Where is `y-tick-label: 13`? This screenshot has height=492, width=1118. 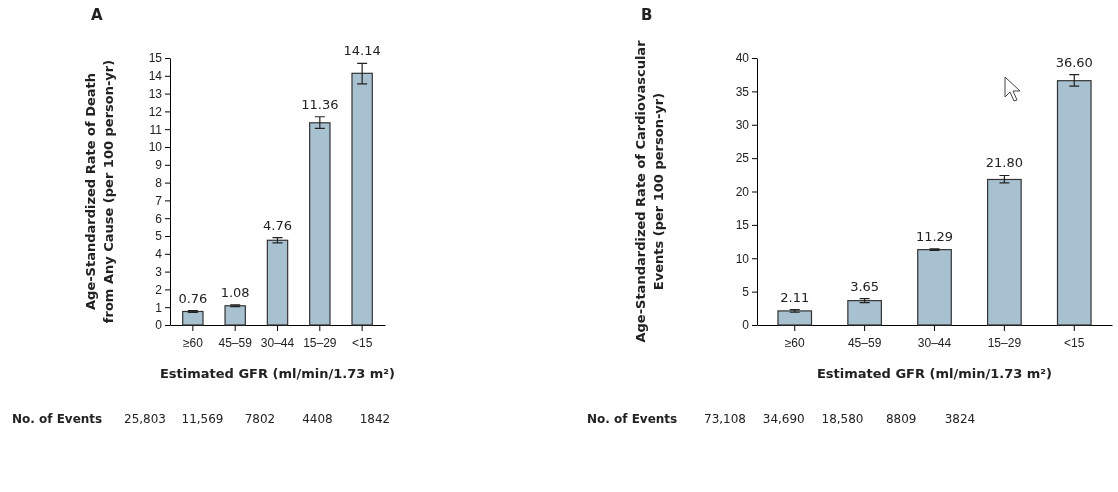
y-tick-label: 13 is located at coordinates (155, 93).